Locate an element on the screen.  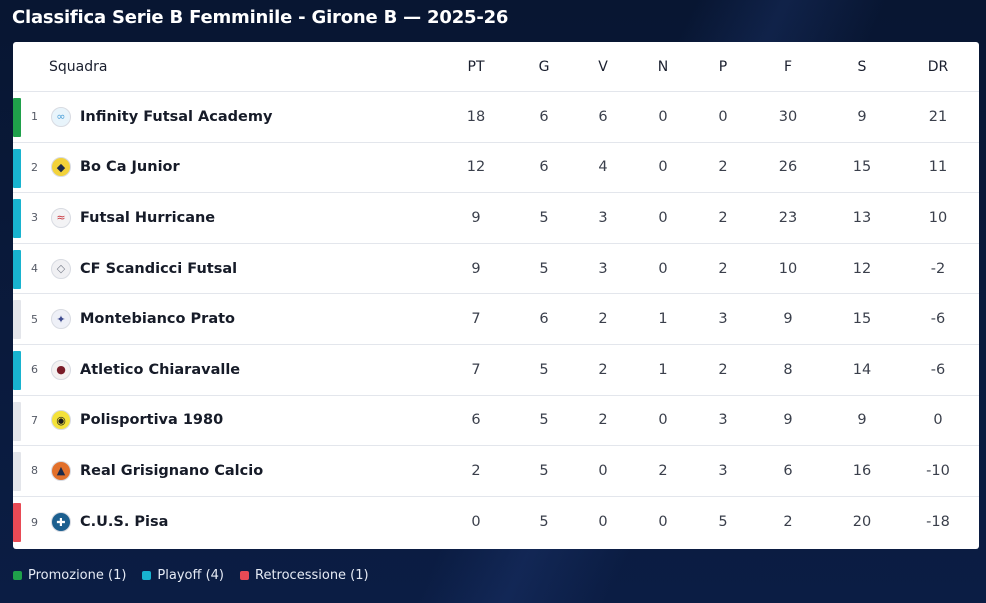
team-name: CF Scandicci Futsal is located at coordinates (159, 268).